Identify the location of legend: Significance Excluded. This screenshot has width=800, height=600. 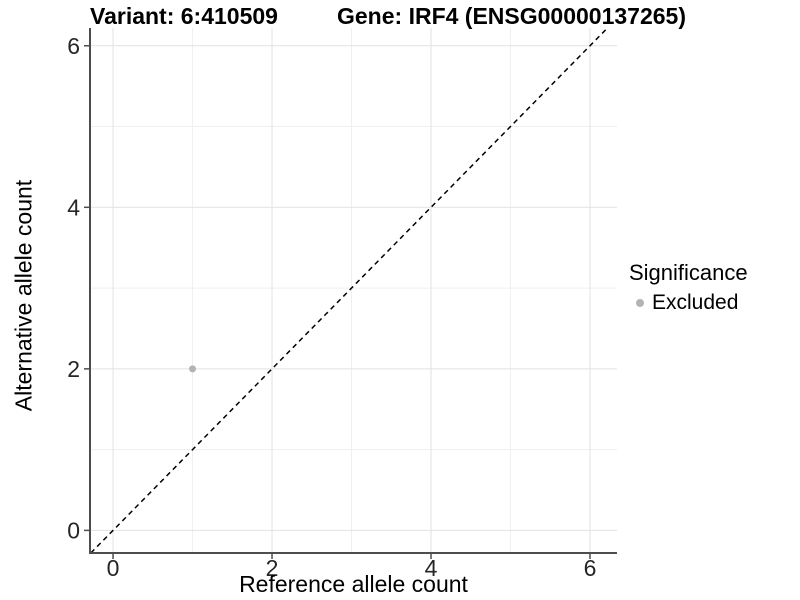
(688, 287).